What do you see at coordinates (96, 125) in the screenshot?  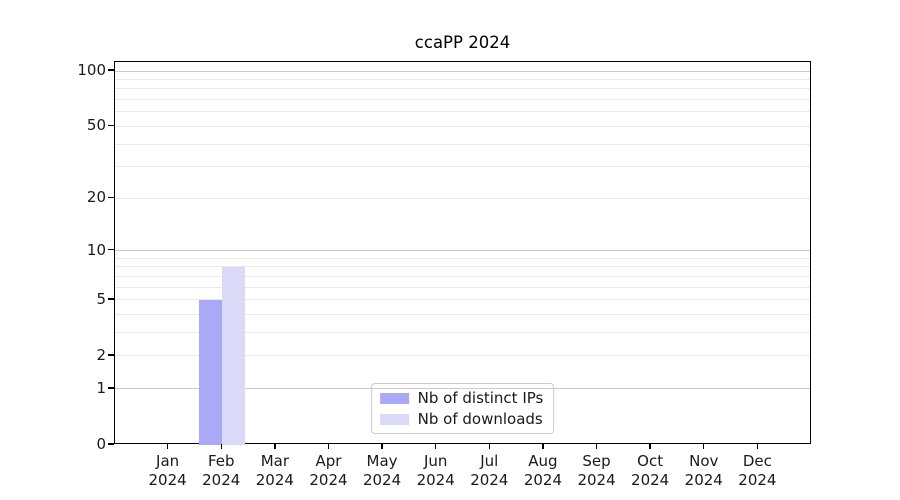 I see `y-tick-label: 50` at bounding box center [96, 125].